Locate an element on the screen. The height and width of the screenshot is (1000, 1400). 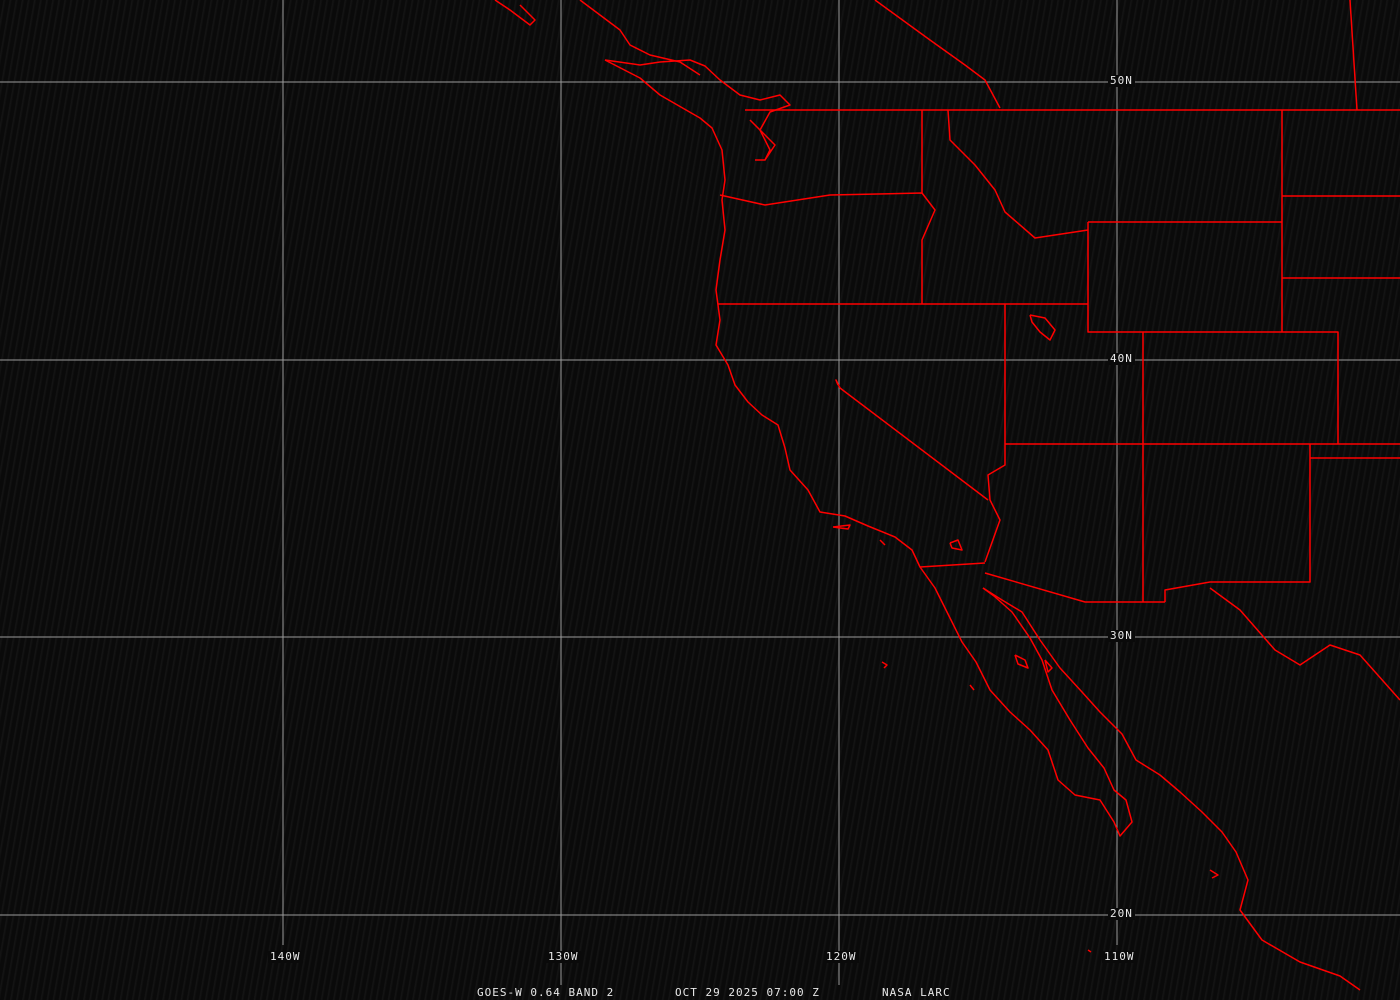
caption-source: NASA LARC is located at coordinates (916, 992).